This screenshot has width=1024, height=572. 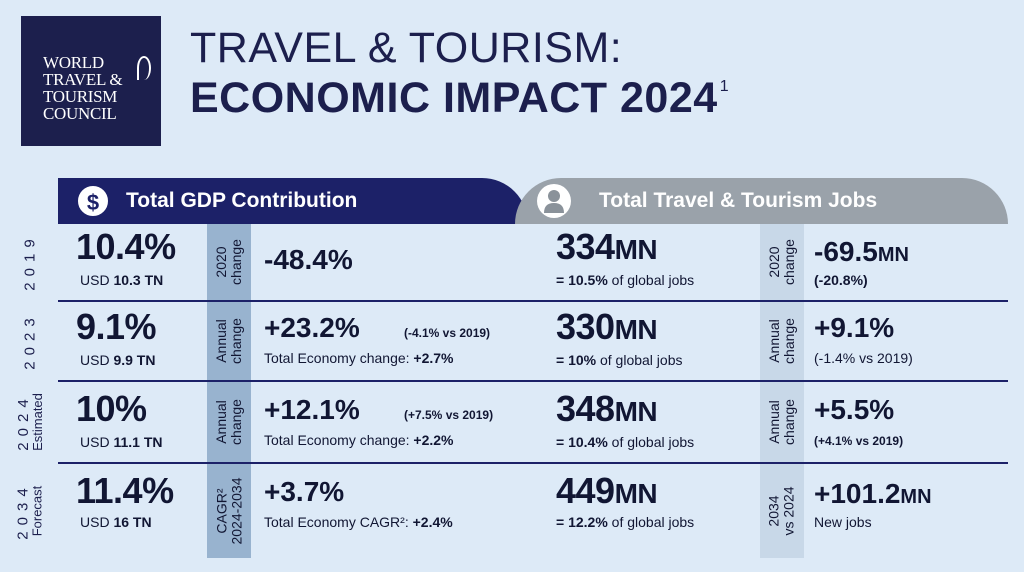 What do you see at coordinates (111, 408) in the screenshot?
I see `gdp-percent: 10%` at bounding box center [111, 408].